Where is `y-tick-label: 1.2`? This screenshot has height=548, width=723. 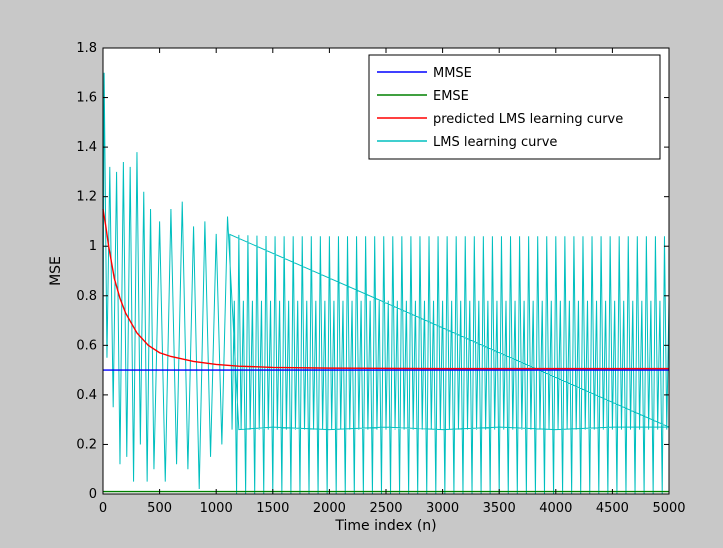
y-tick-label: 1.2 is located at coordinates (86, 197).